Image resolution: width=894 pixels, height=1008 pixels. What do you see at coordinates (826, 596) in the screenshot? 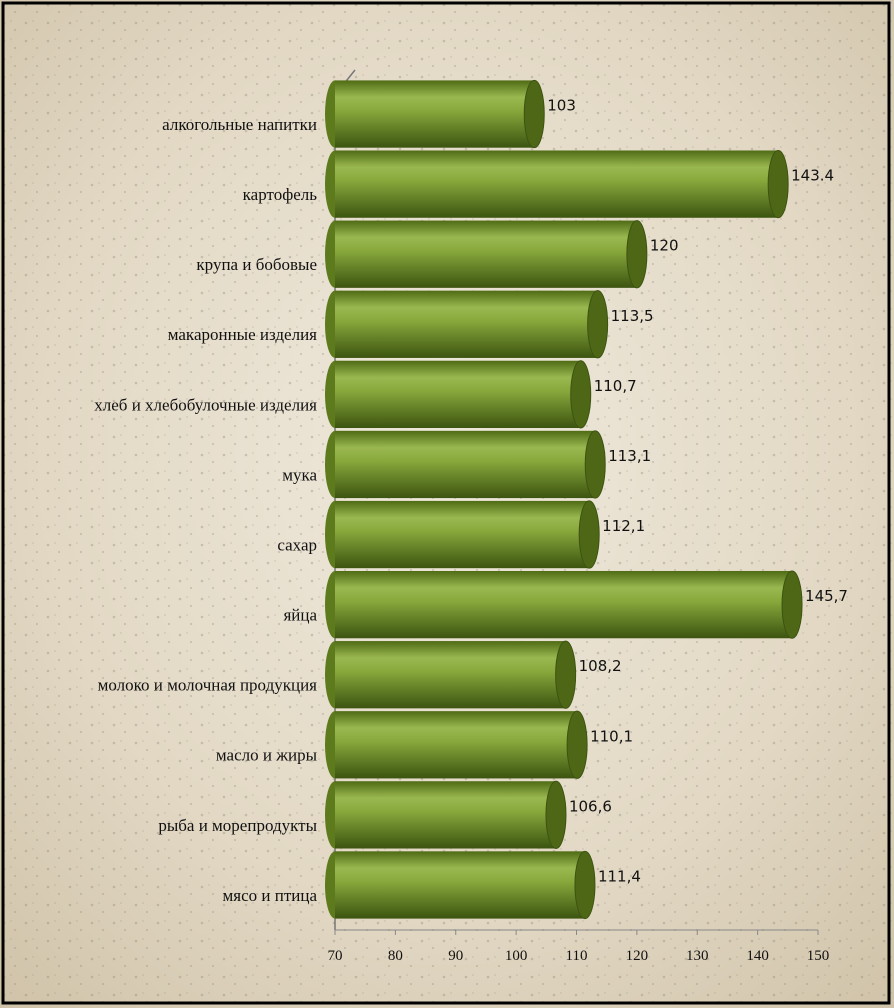
I see `value-label: 145,7` at bounding box center [826, 596].